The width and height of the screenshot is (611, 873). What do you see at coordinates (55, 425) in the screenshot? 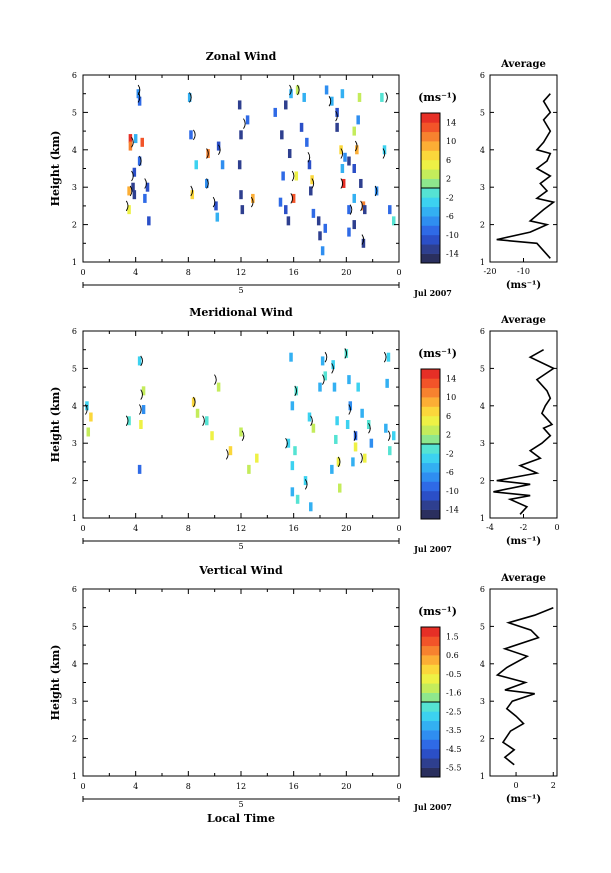
I see `y-axis-title: Height (km)` at bounding box center [55, 425].